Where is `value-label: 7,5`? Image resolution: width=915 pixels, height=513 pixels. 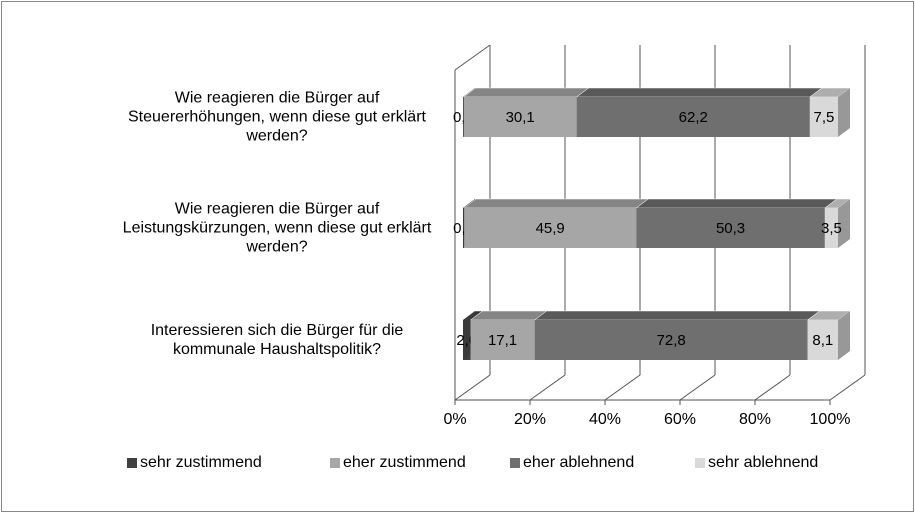 value-label: 7,5 is located at coordinates (824, 117).